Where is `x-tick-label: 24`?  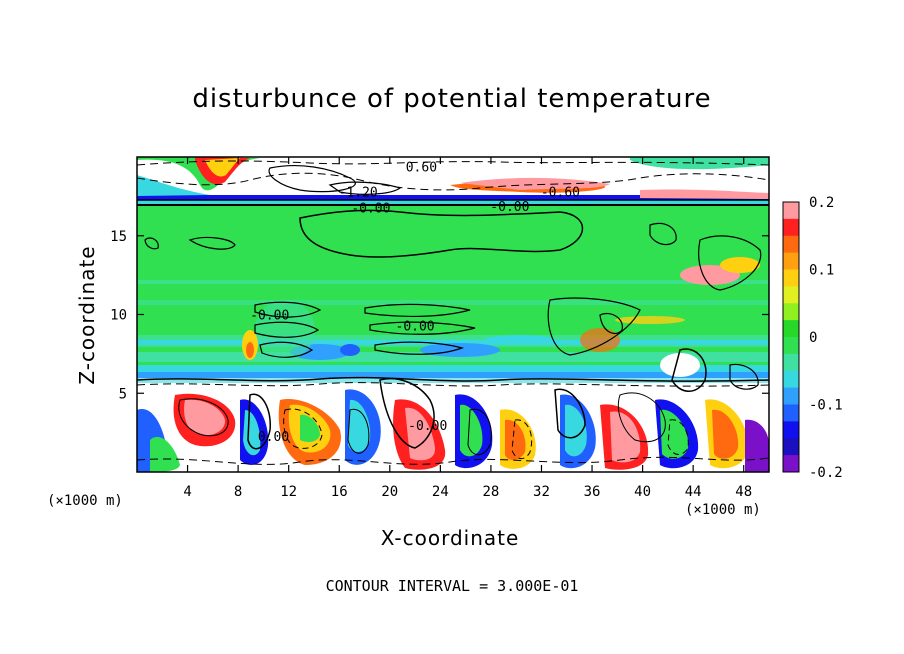 x-tick-label: 24 is located at coordinates (440, 492).